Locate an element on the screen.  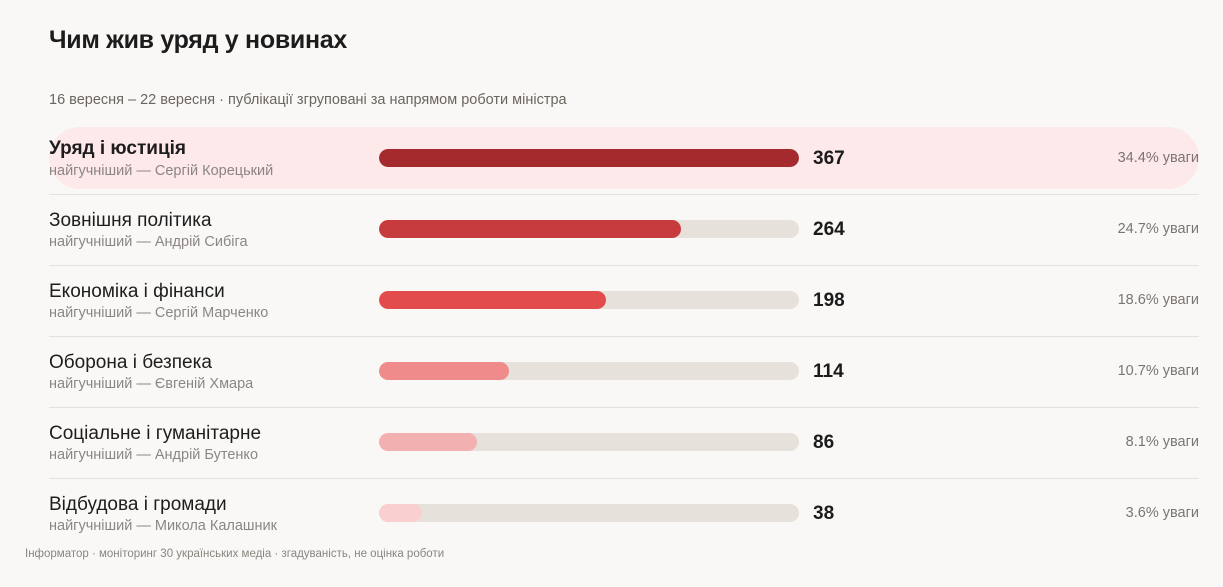
data-label: 86 is located at coordinates (824, 442).